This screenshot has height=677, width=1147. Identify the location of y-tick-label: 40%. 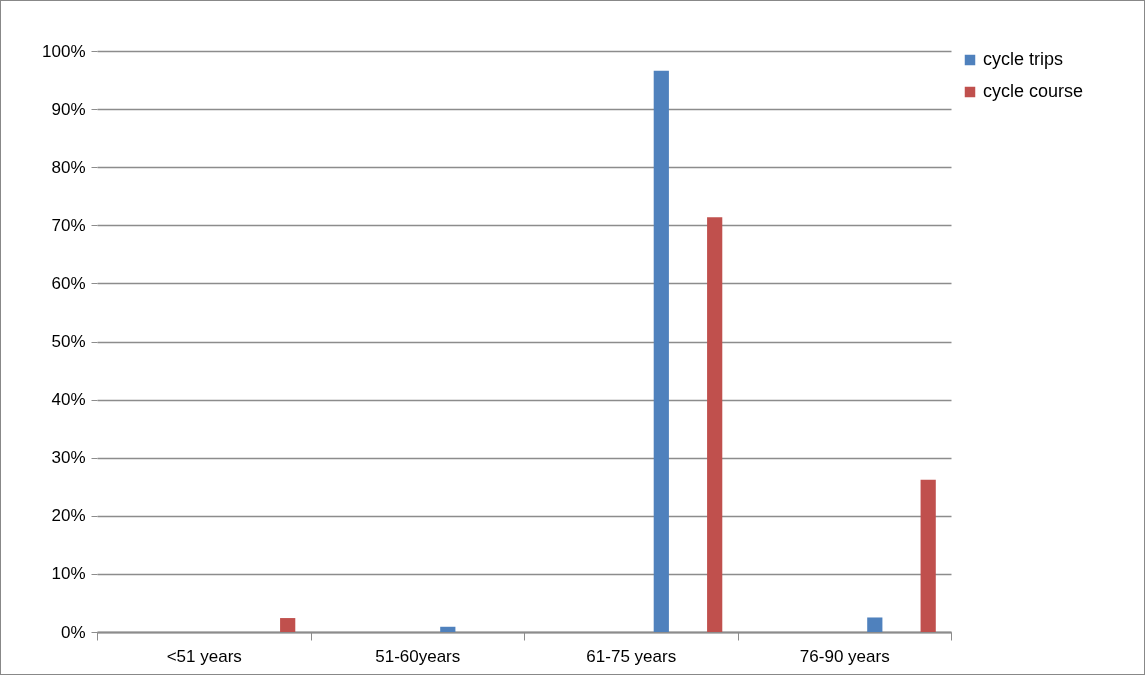
(68, 400).